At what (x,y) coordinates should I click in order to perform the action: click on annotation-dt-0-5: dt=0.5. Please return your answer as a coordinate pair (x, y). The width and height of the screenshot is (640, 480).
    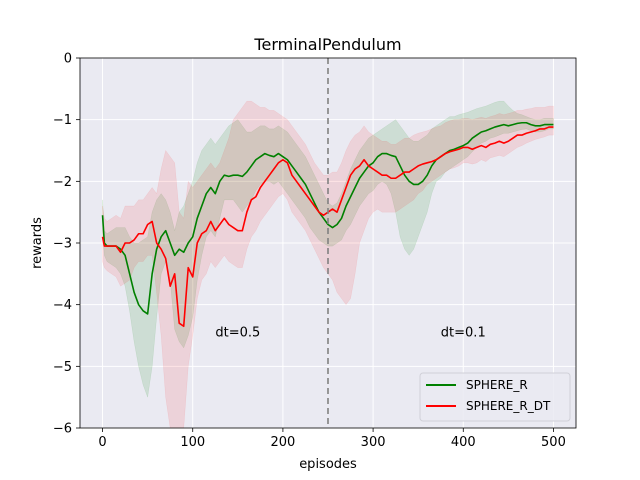
    Looking at the image, I should click on (237, 332).